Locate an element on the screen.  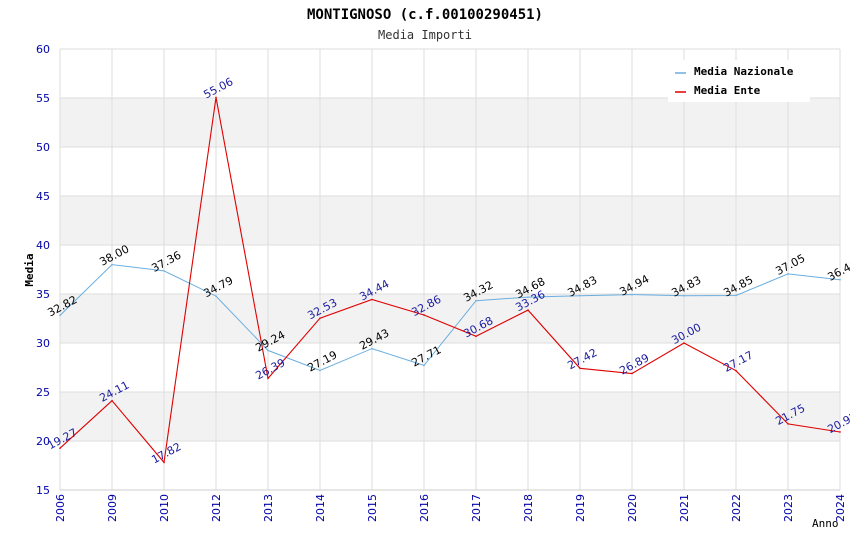
x-axis-label: Anno is located at coordinates (825, 523).